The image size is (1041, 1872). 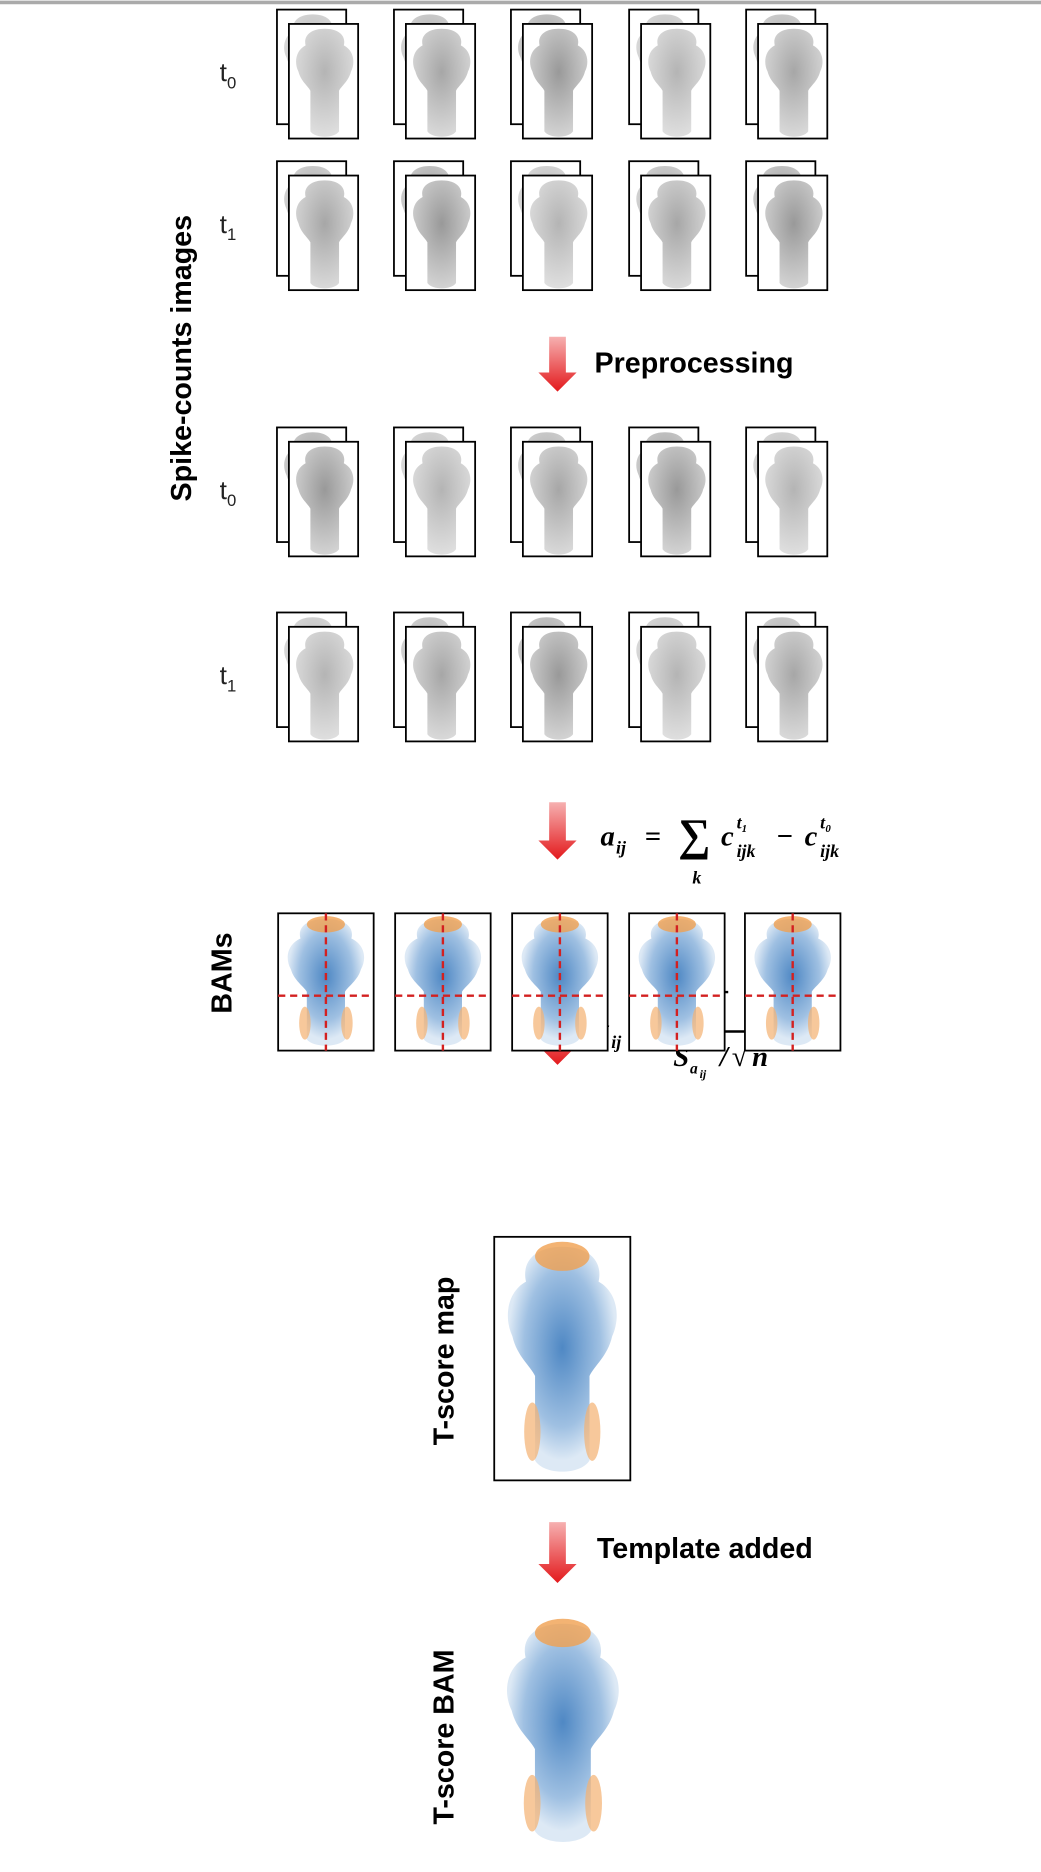 I want to click on brain-map, so click(x=563, y=1733).